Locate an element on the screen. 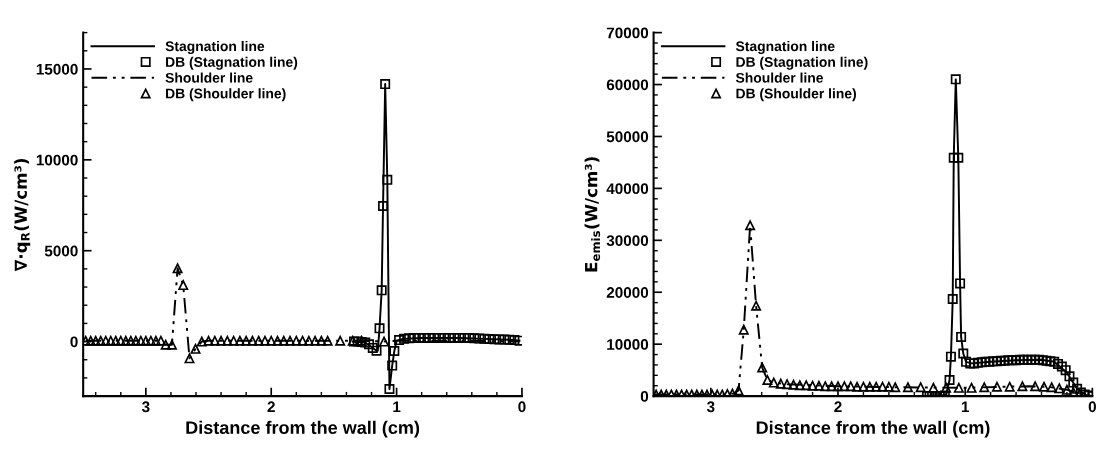  y-tick-label: 50000 is located at coordinates (627, 137).